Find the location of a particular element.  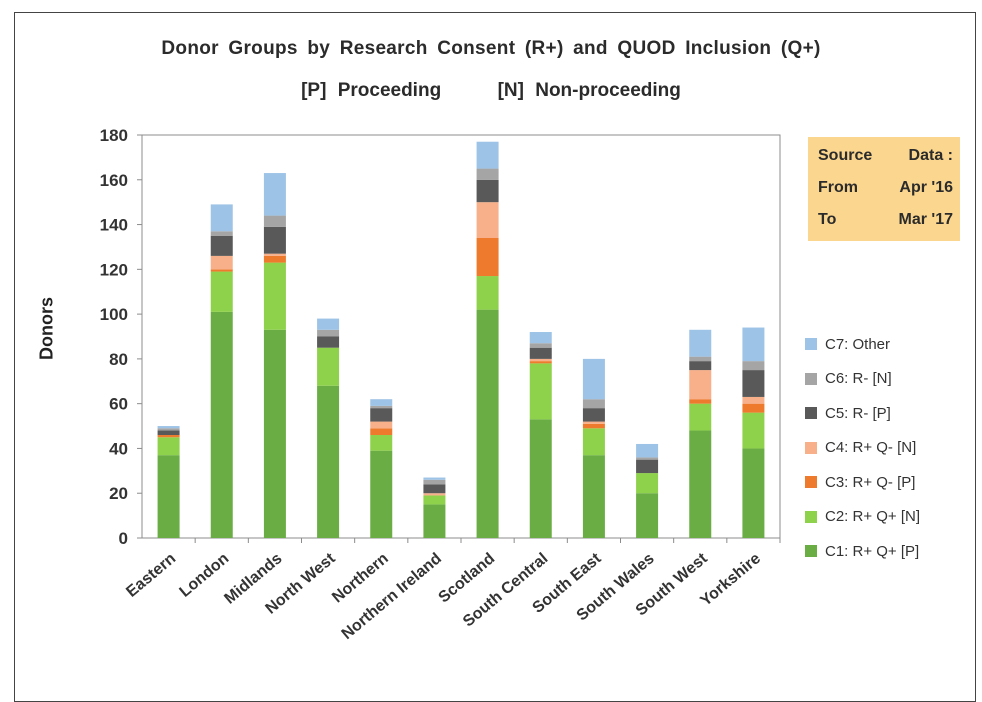

source-row-3: To Mar '17 is located at coordinates (885, 220).